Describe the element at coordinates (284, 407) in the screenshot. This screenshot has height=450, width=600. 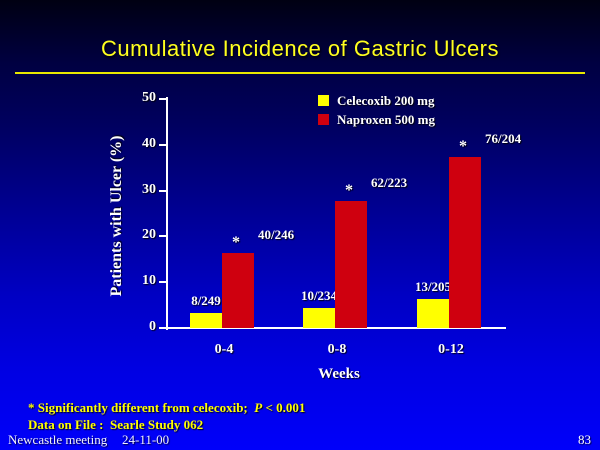
I see `footnote-suffix: < 0.001` at that location.